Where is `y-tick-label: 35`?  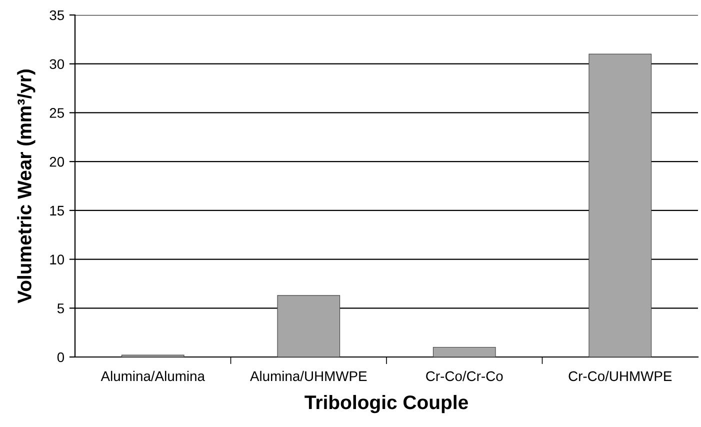
y-tick-label: 35 is located at coordinates (57, 15).